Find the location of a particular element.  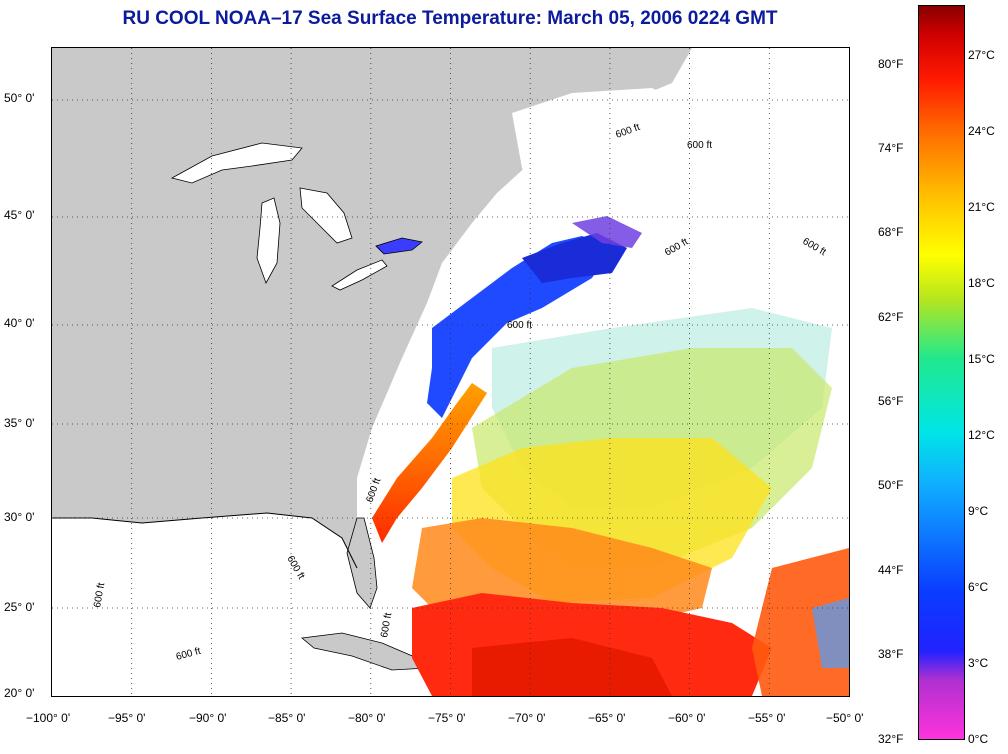

lon-label: −100° 0' is located at coordinates (48, 718).